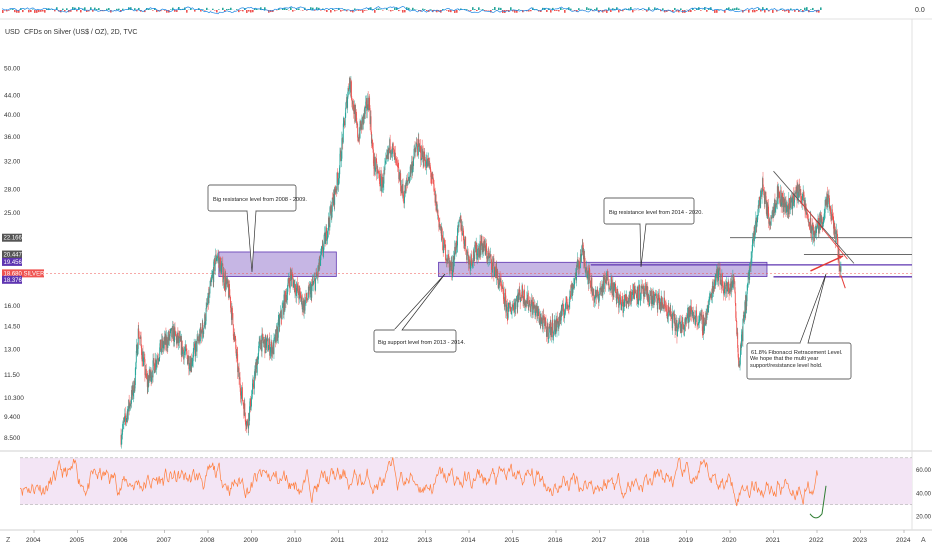 This screenshot has width=932, height=550. Describe the element at coordinates (338, 540) in the screenshot. I see `time-tick-label: 2011` at that location.